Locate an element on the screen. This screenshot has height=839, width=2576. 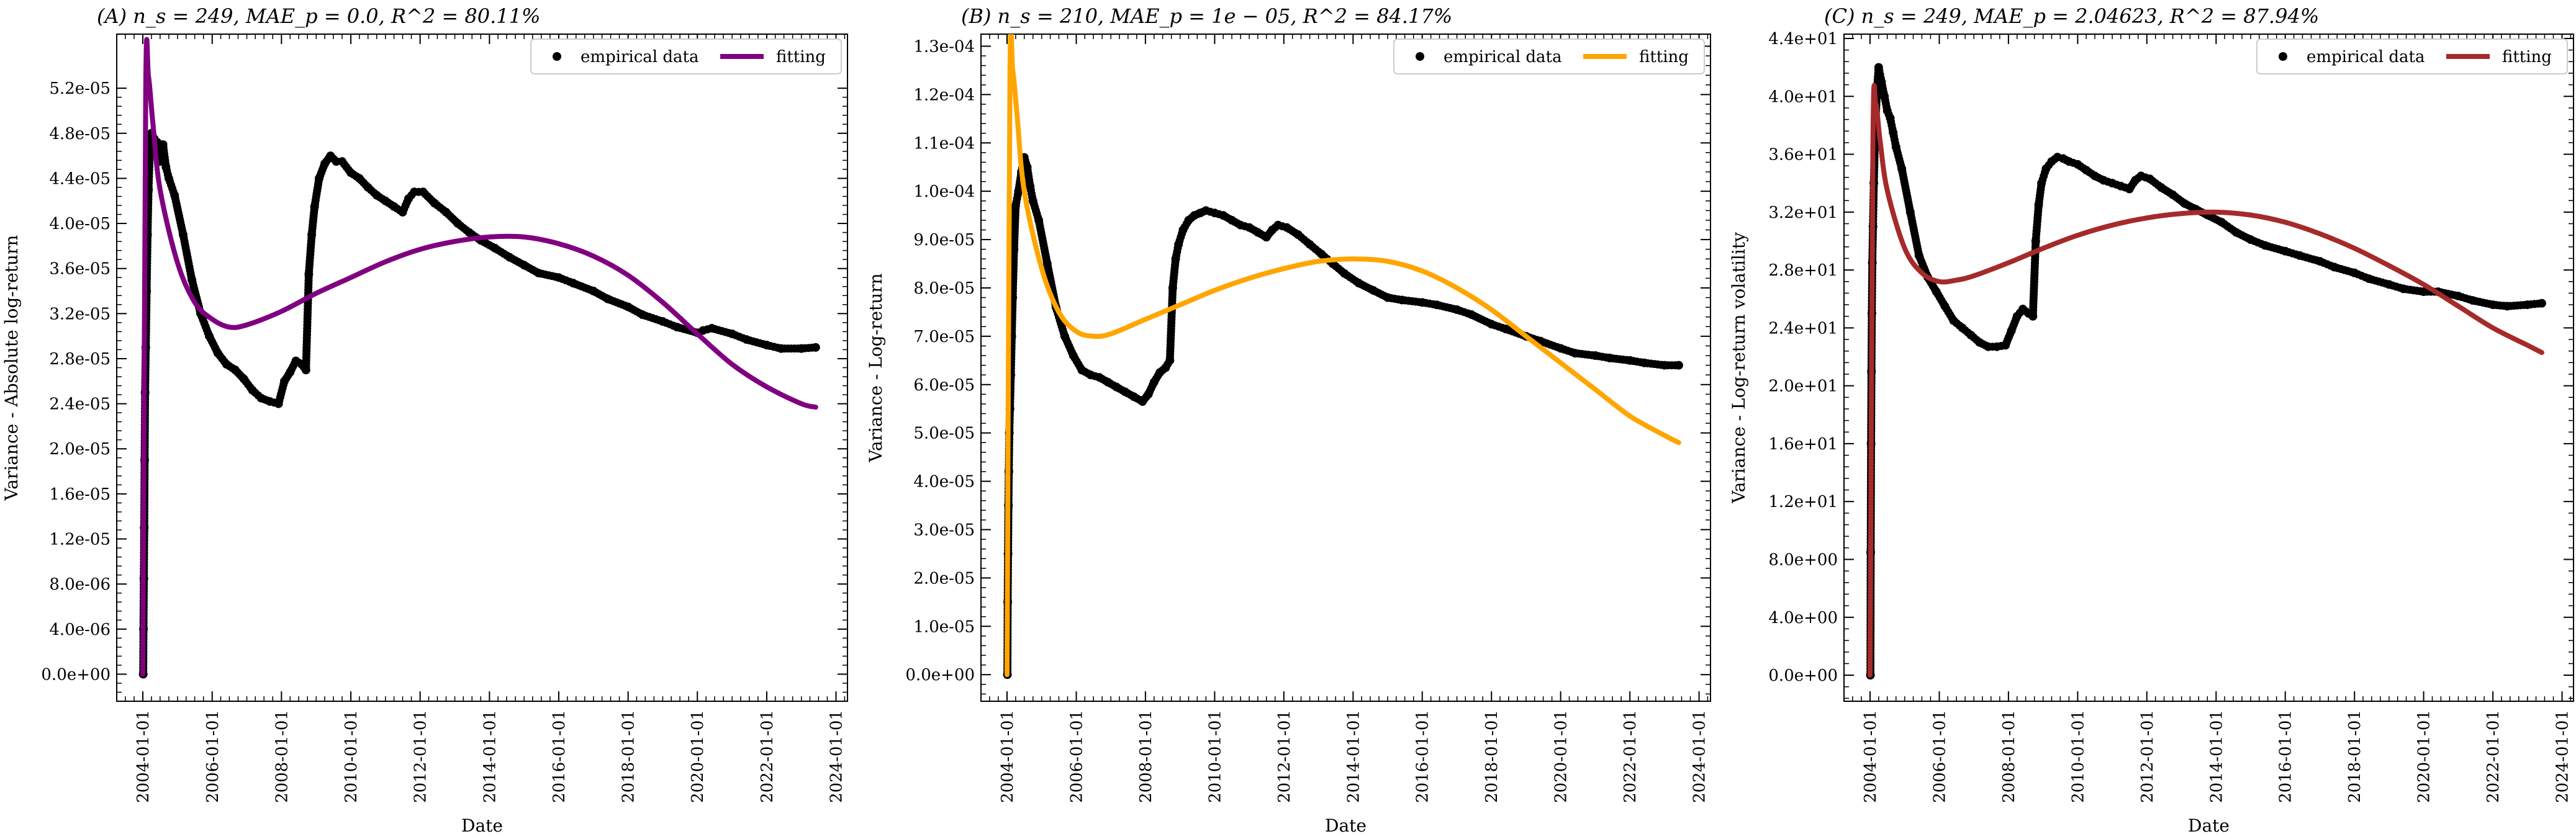
y-tick-label: 2.4e-05 is located at coordinates (80, 404).